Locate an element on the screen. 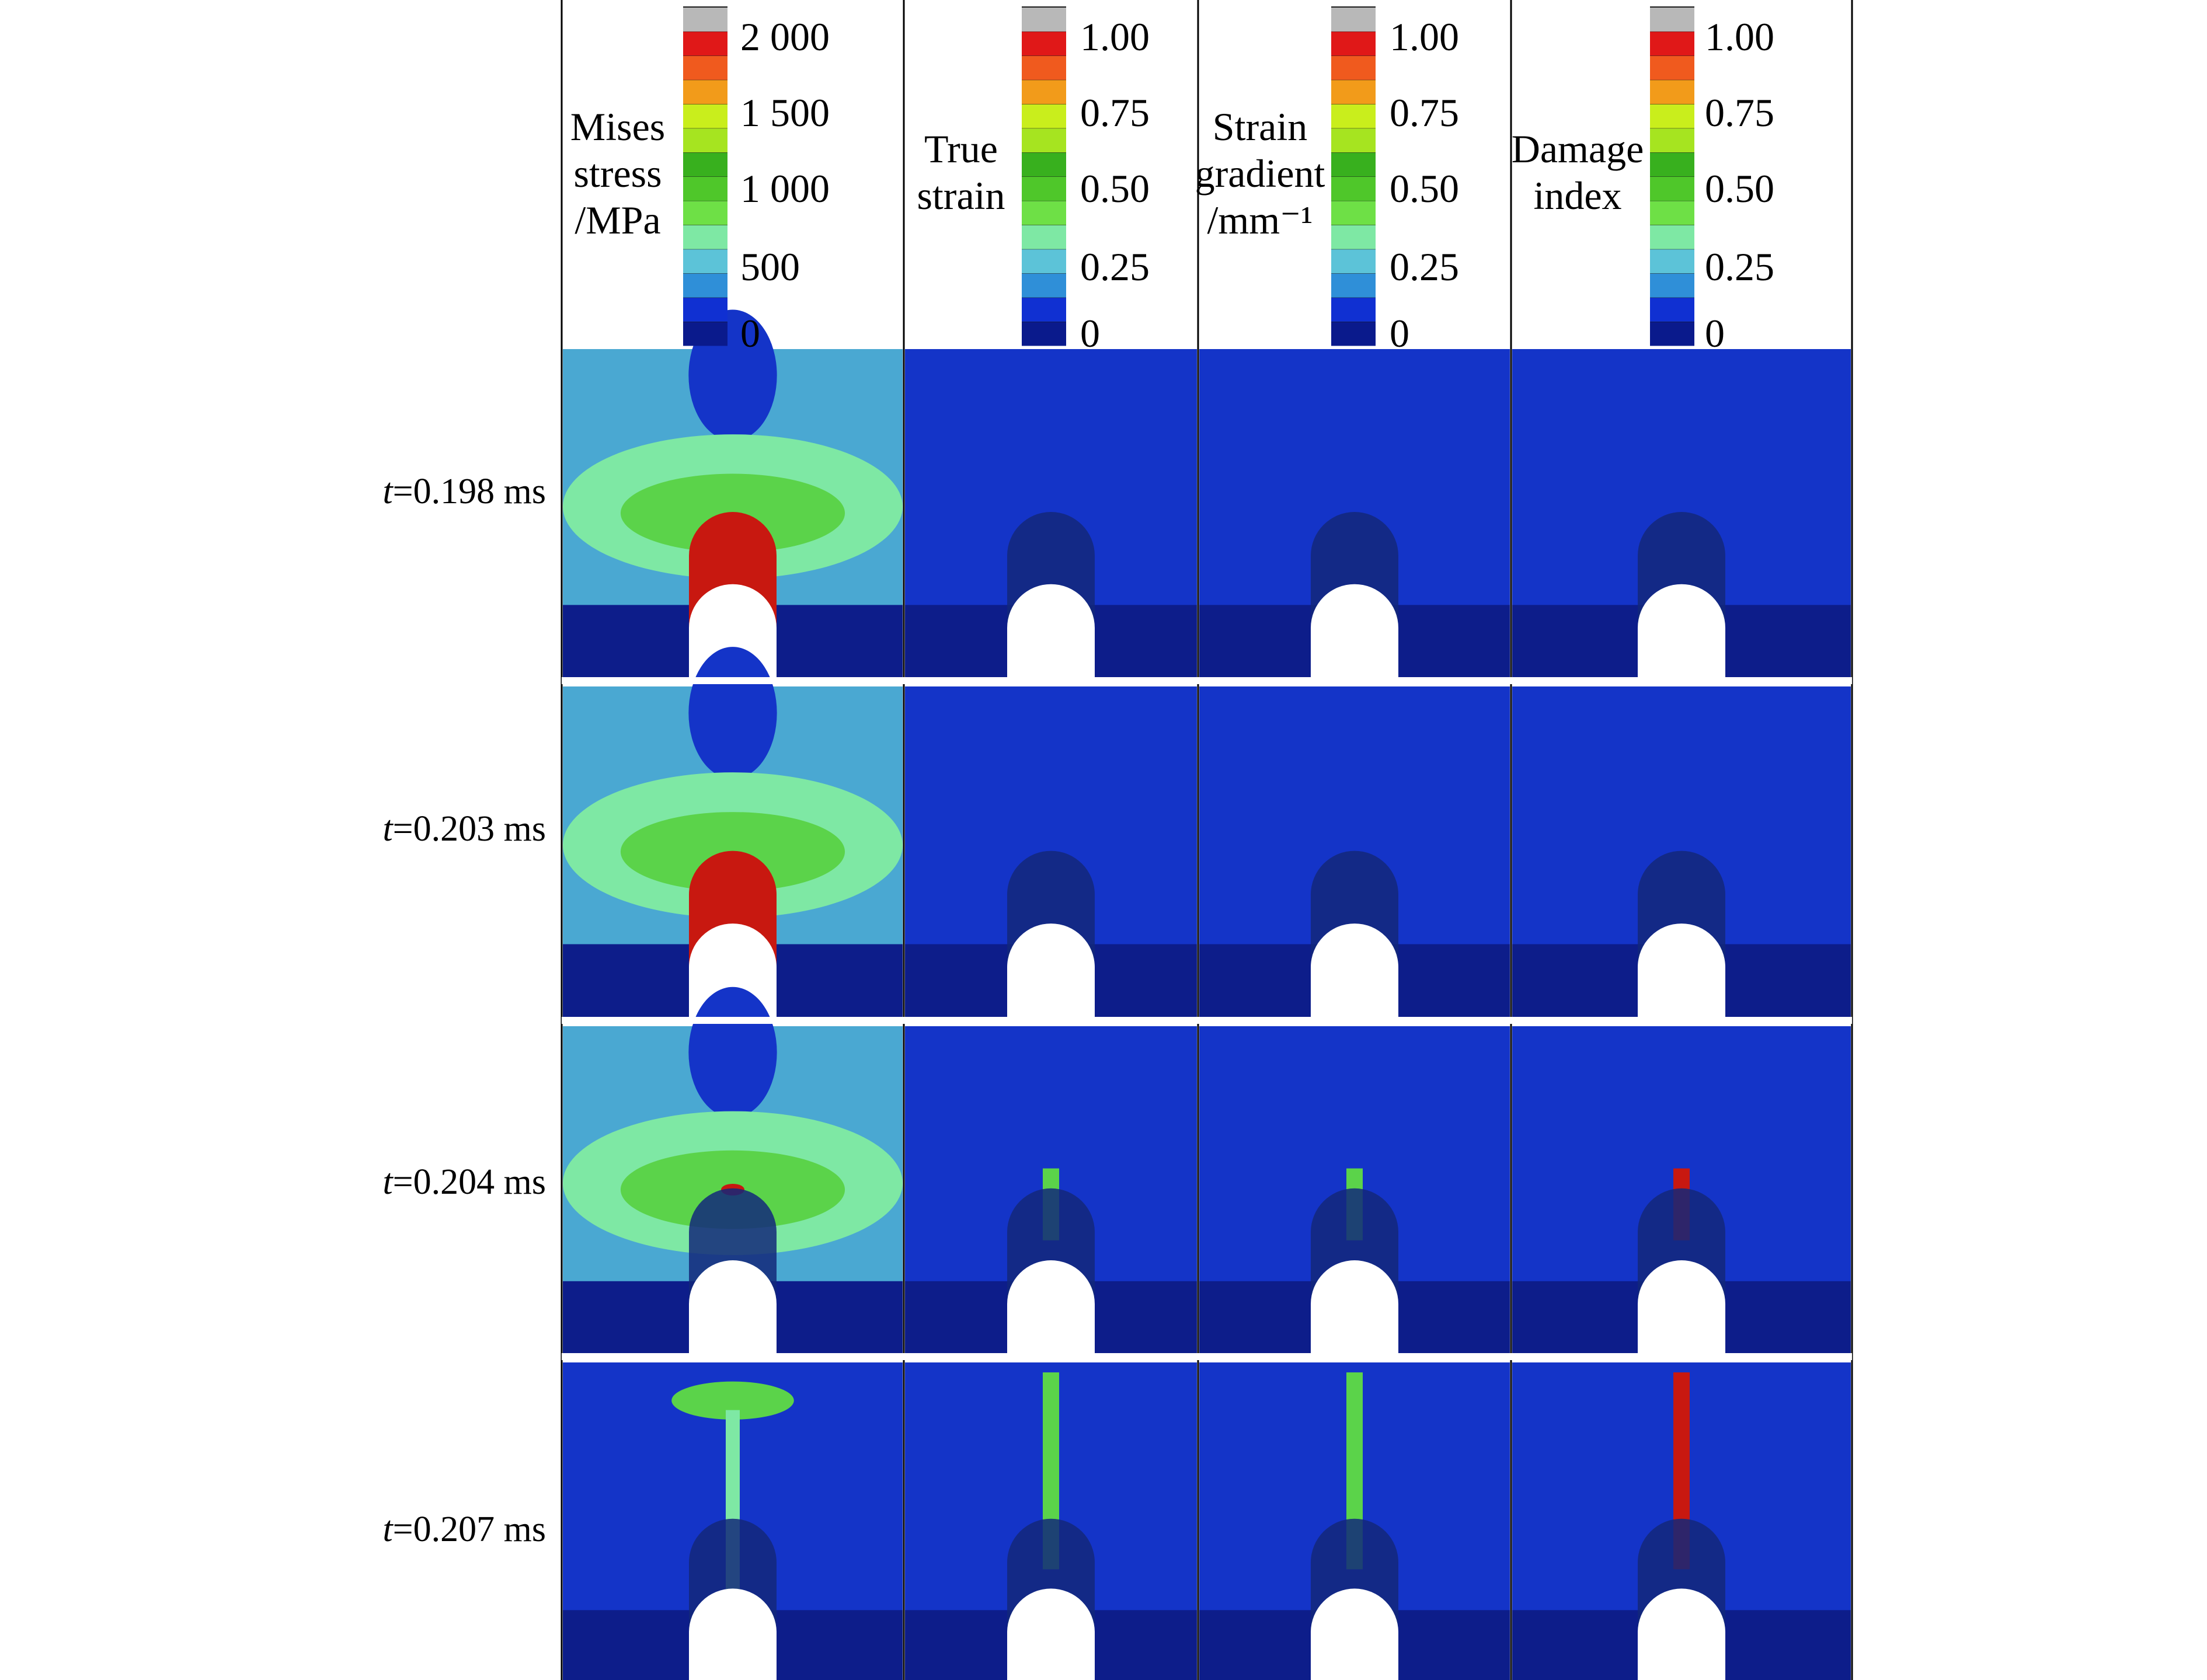  colorbar-legends is located at coordinates (1188, 176).